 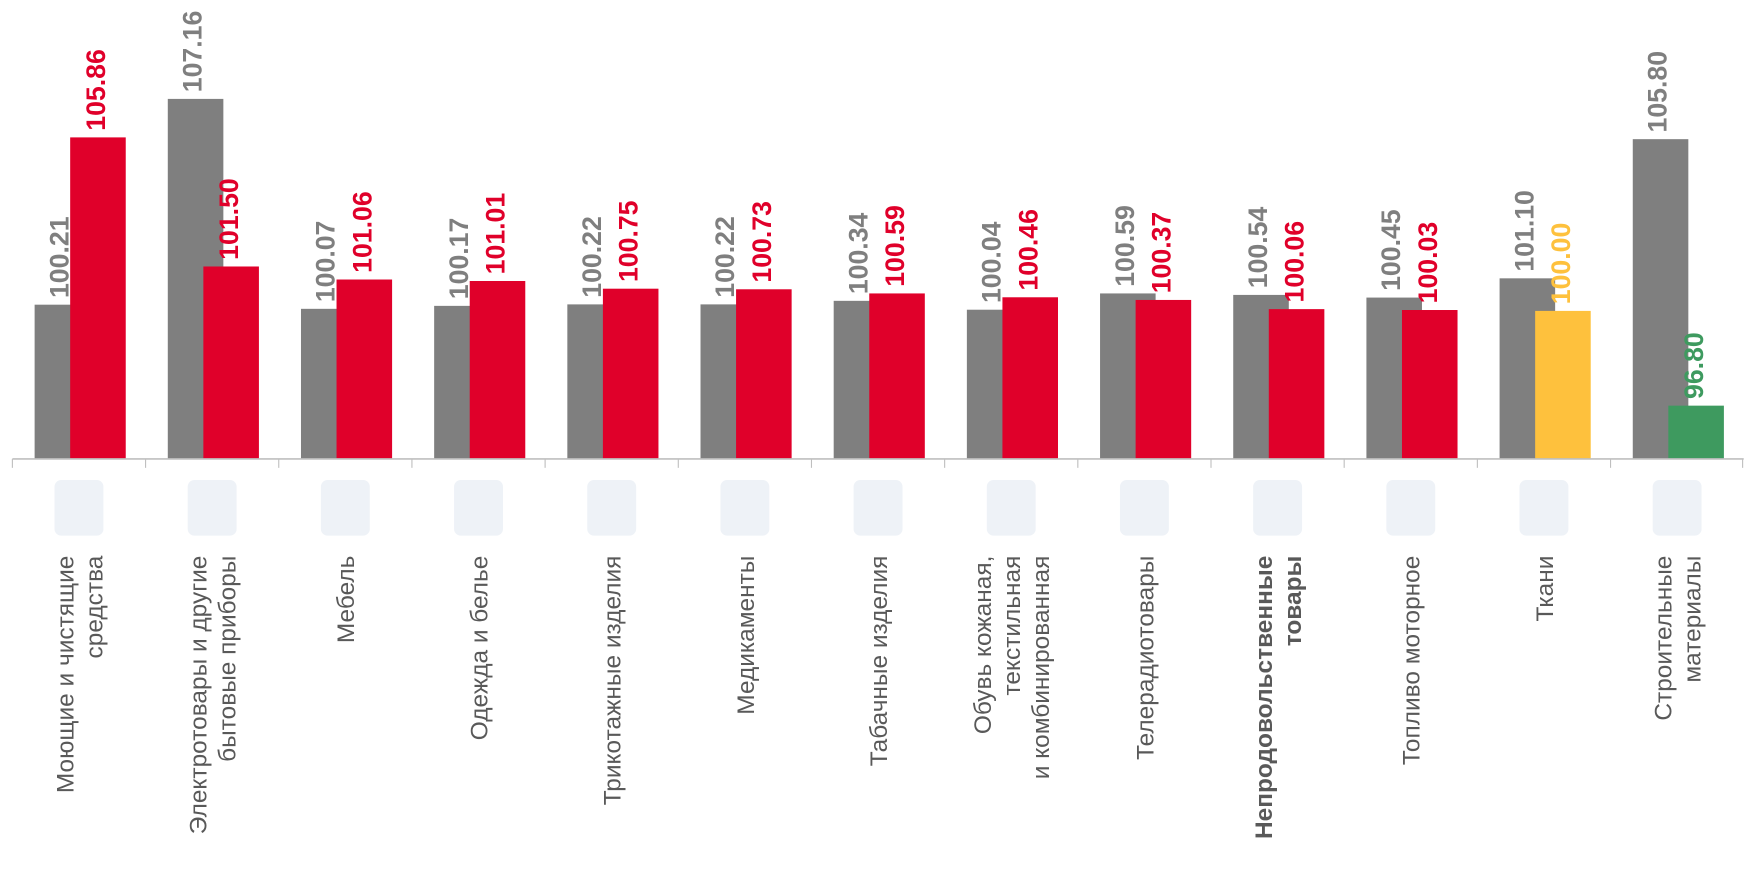 I want to click on x-tick-label-line: Топливо моторное, so click(x=1412, y=660).